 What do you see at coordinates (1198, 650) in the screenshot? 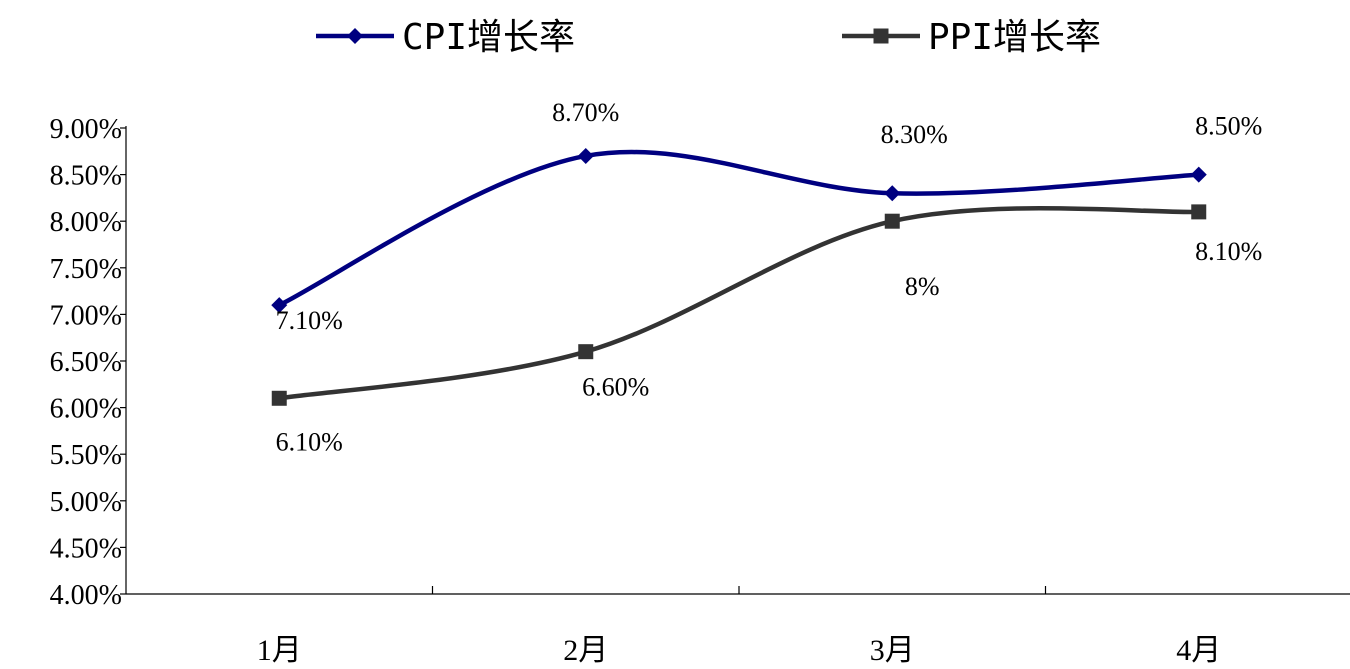
I see `x-tick-label: 4月` at bounding box center [1198, 650].